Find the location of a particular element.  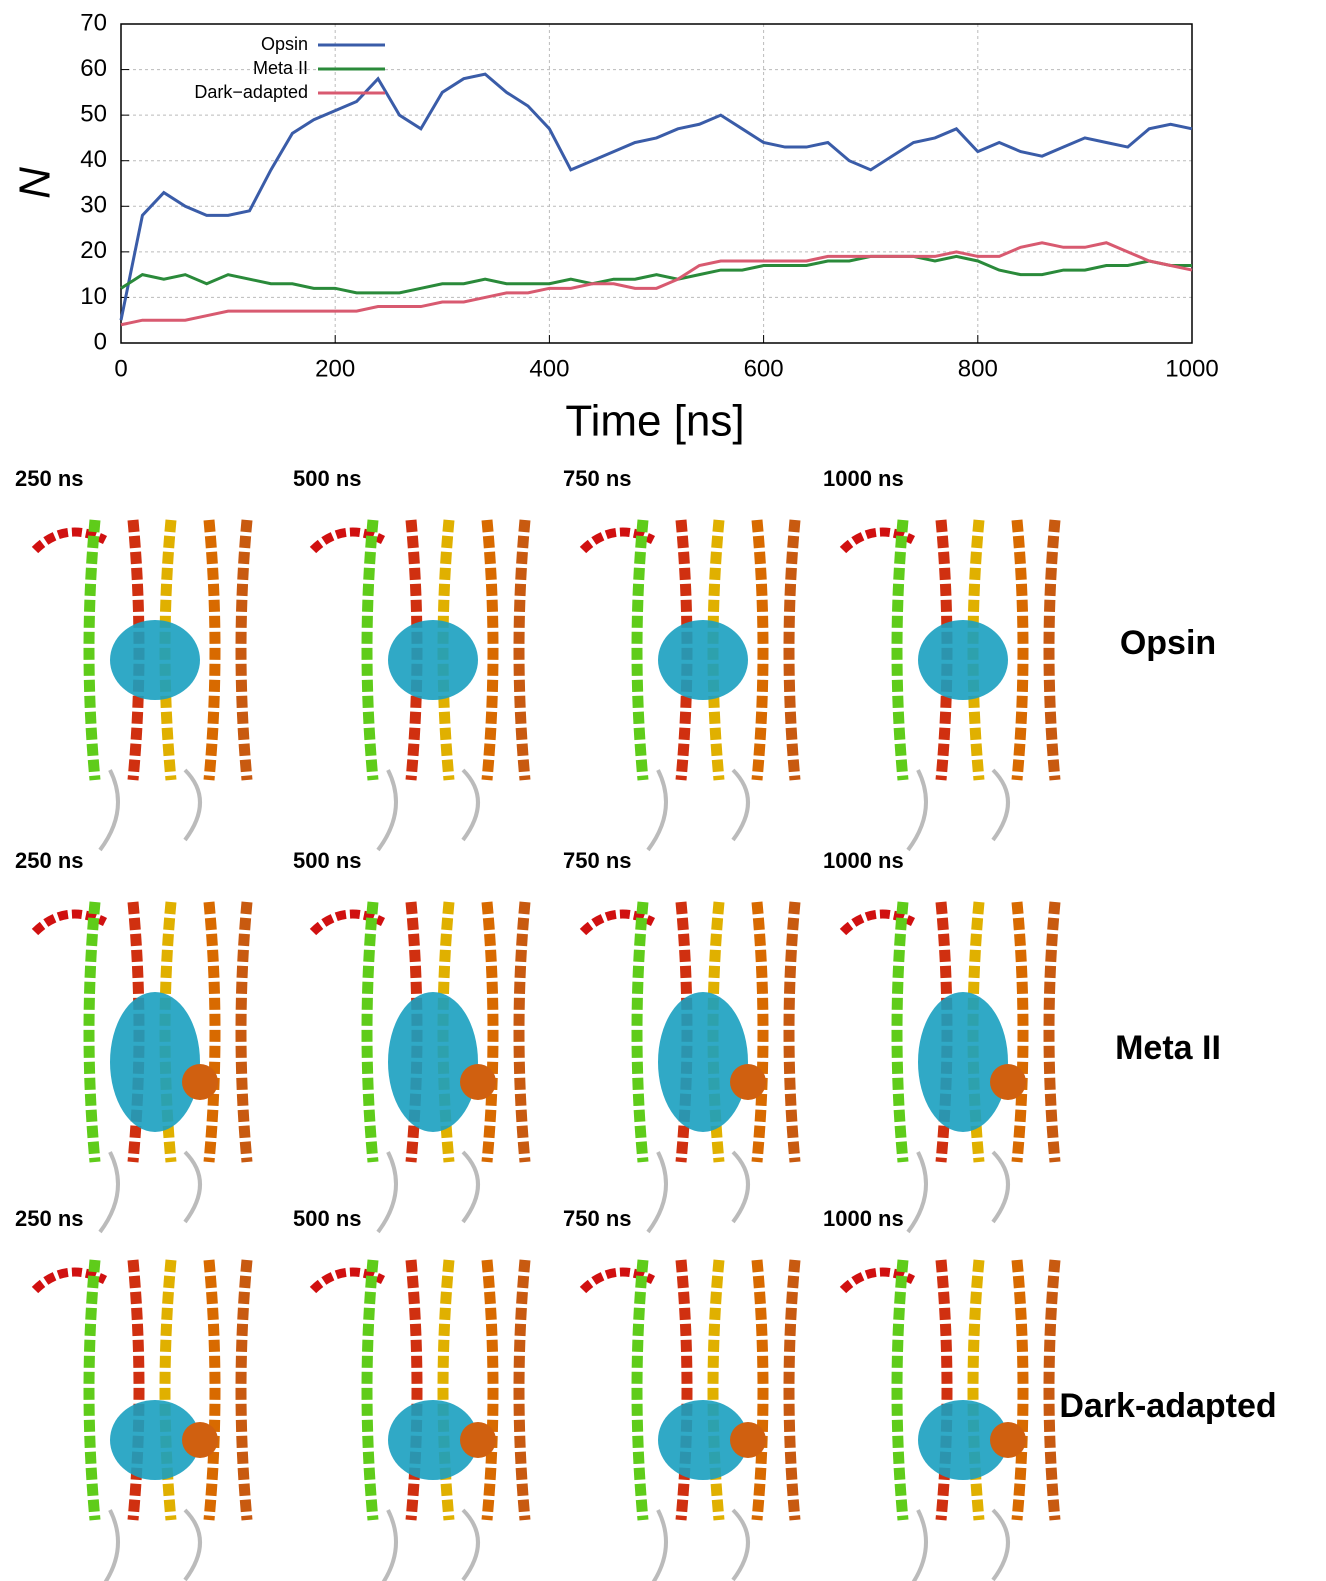

x-tick-label: 600 is located at coordinates (764, 368).